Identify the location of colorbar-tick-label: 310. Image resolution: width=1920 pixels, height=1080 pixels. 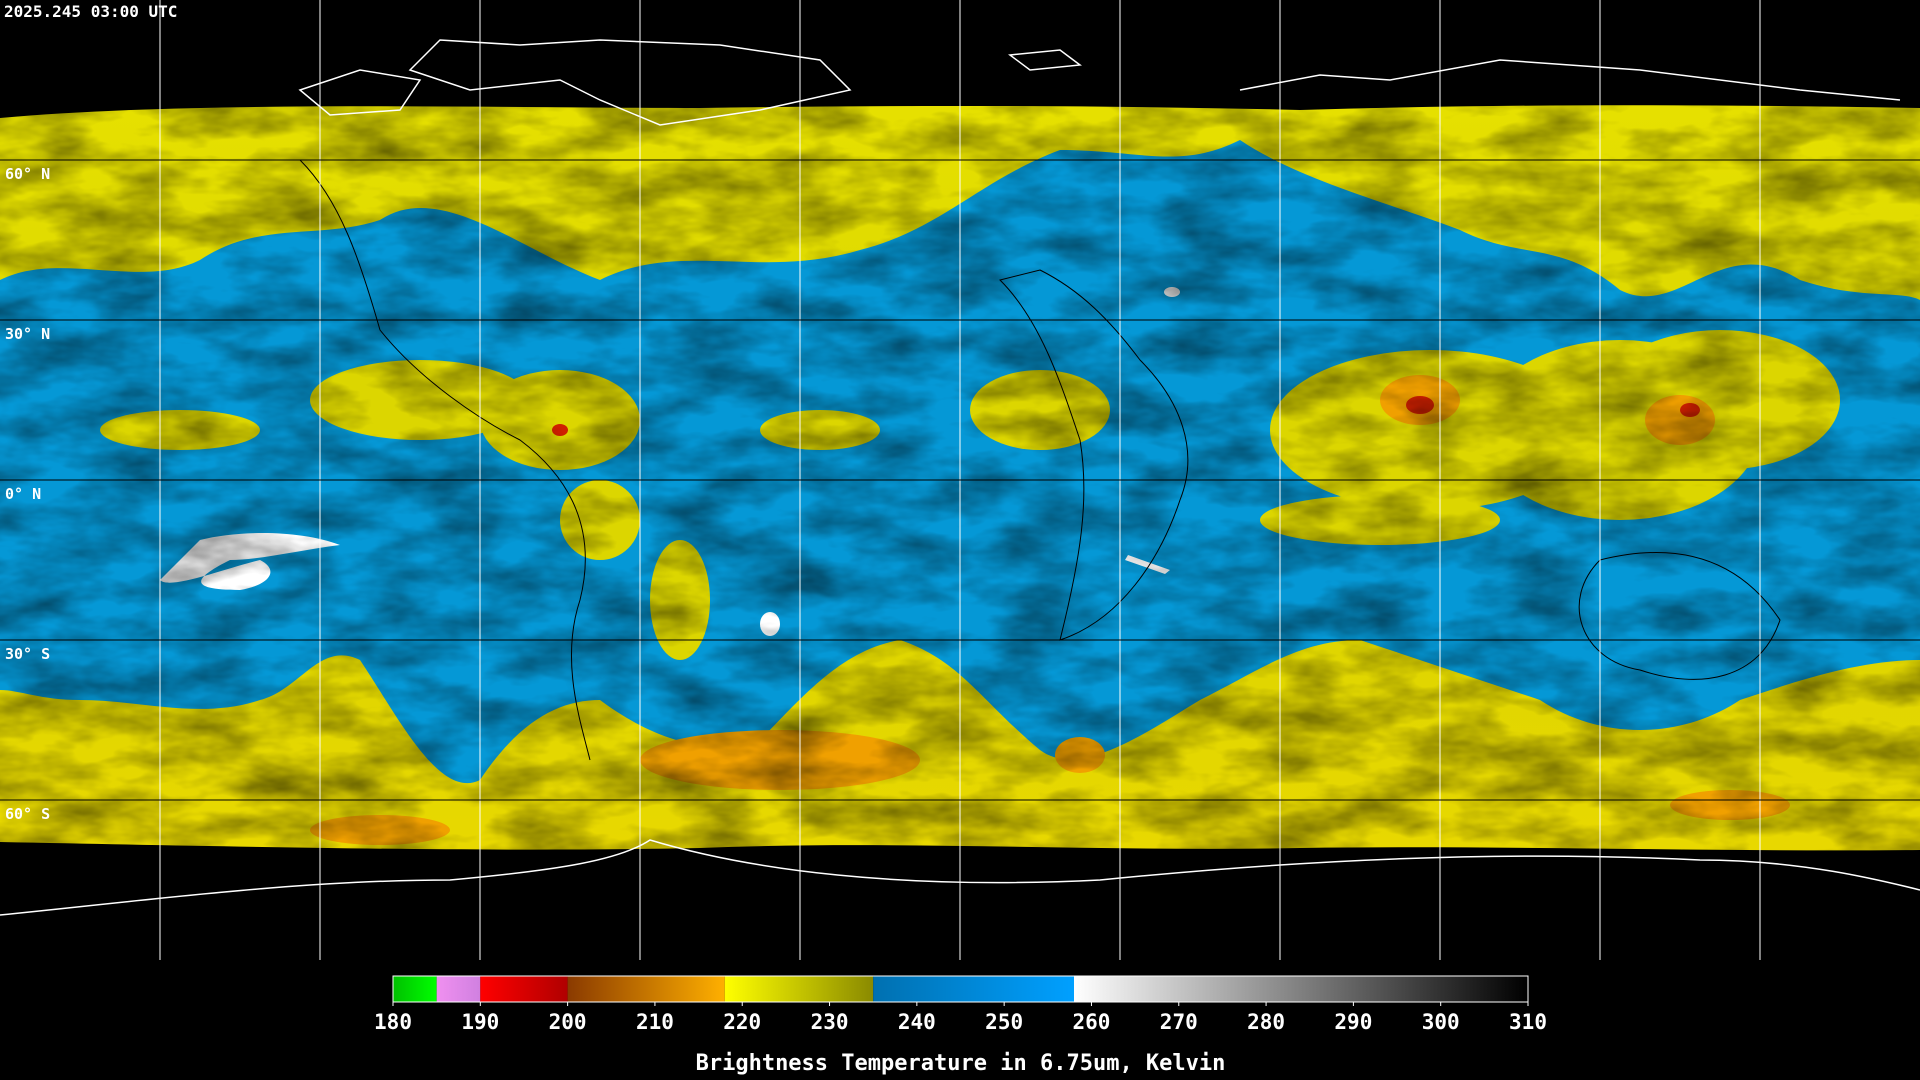
(1528, 1022).